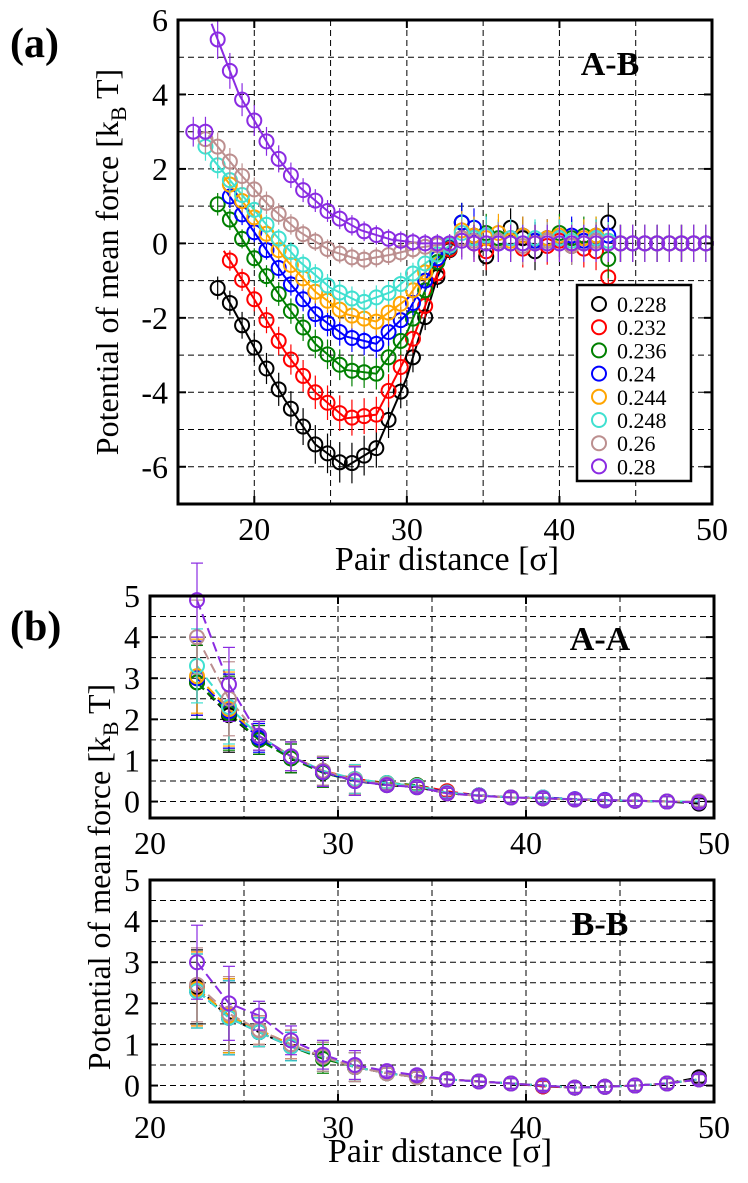  I want to click on series-line-0.28, so click(448, 1025).